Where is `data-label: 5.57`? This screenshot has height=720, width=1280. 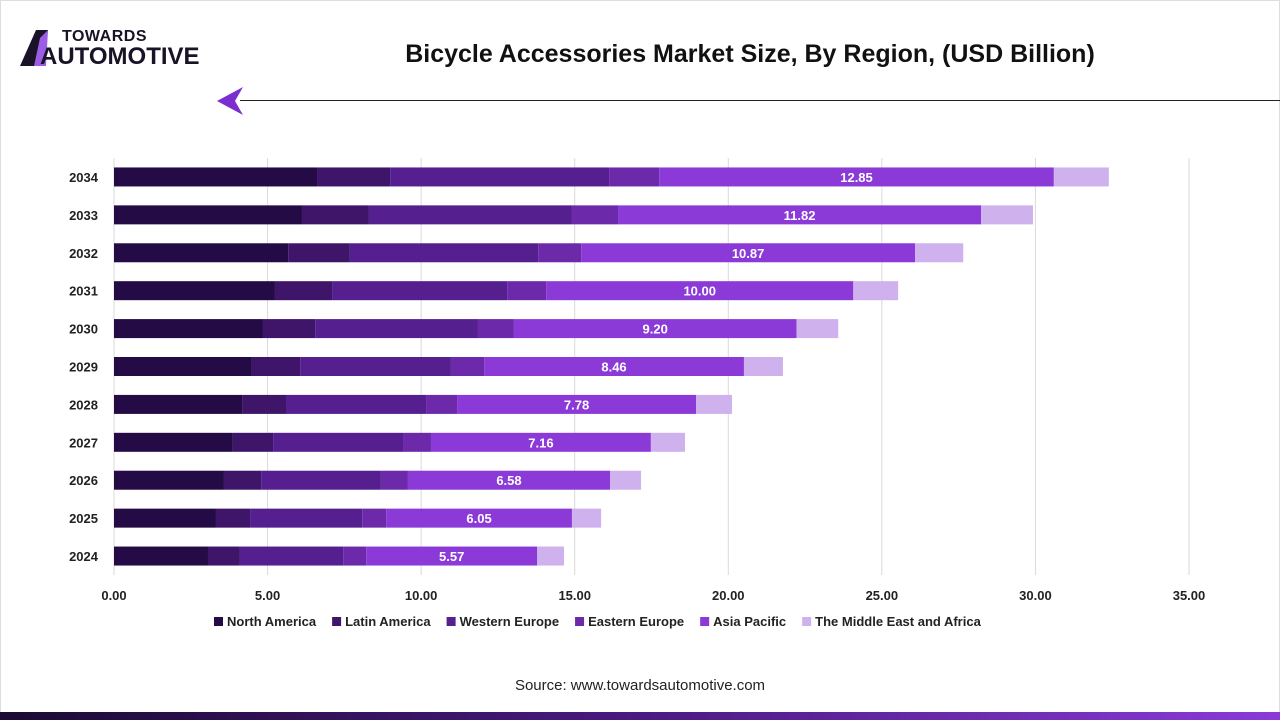 data-label: 5.57 is located at coordinates (451, 556).